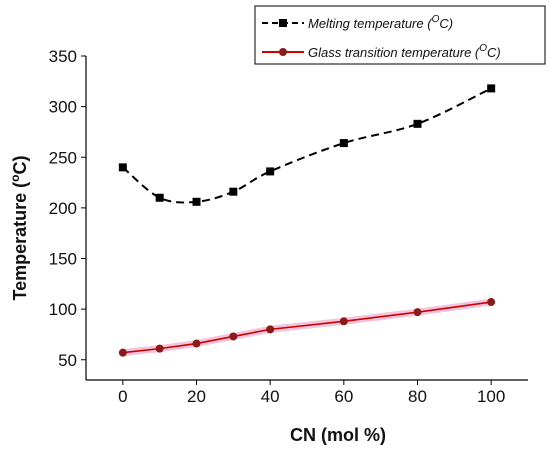 This screenshot has height=450, width=550. I want to click on y-axis-title-main: Temperature (, so click(20, 241).